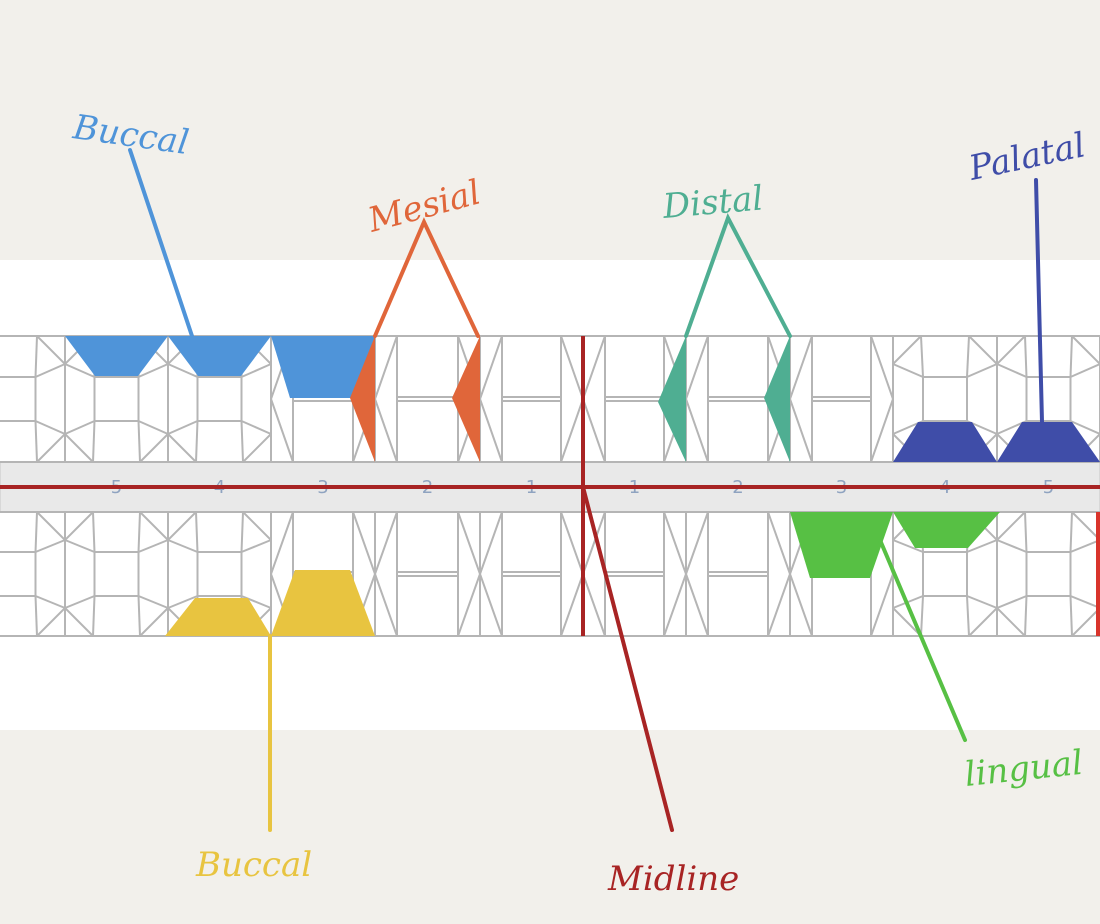 The width and height of the screenshot is (1100, 924). Describe the element at coordinates (253, 865) in the screenshot. I see `label-buccal-lower: Buccal` at that location.